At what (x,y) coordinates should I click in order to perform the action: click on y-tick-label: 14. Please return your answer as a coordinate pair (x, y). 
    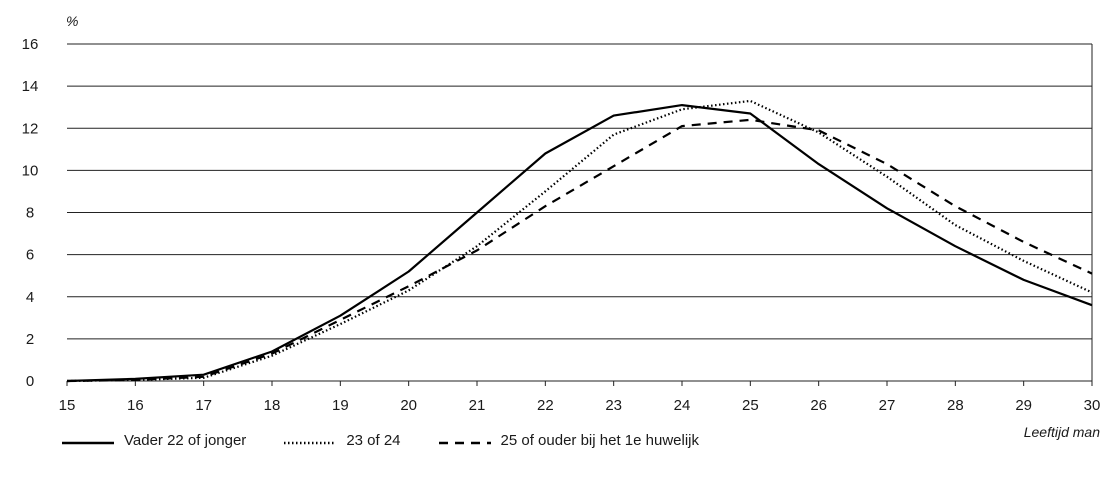
    Looking at the image, I should click on (30, 86).